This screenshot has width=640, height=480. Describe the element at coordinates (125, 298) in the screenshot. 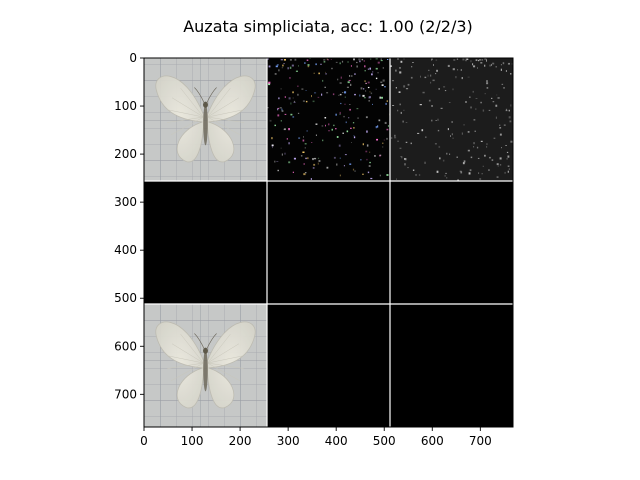

I see `y-tick-label: 500` at that location.